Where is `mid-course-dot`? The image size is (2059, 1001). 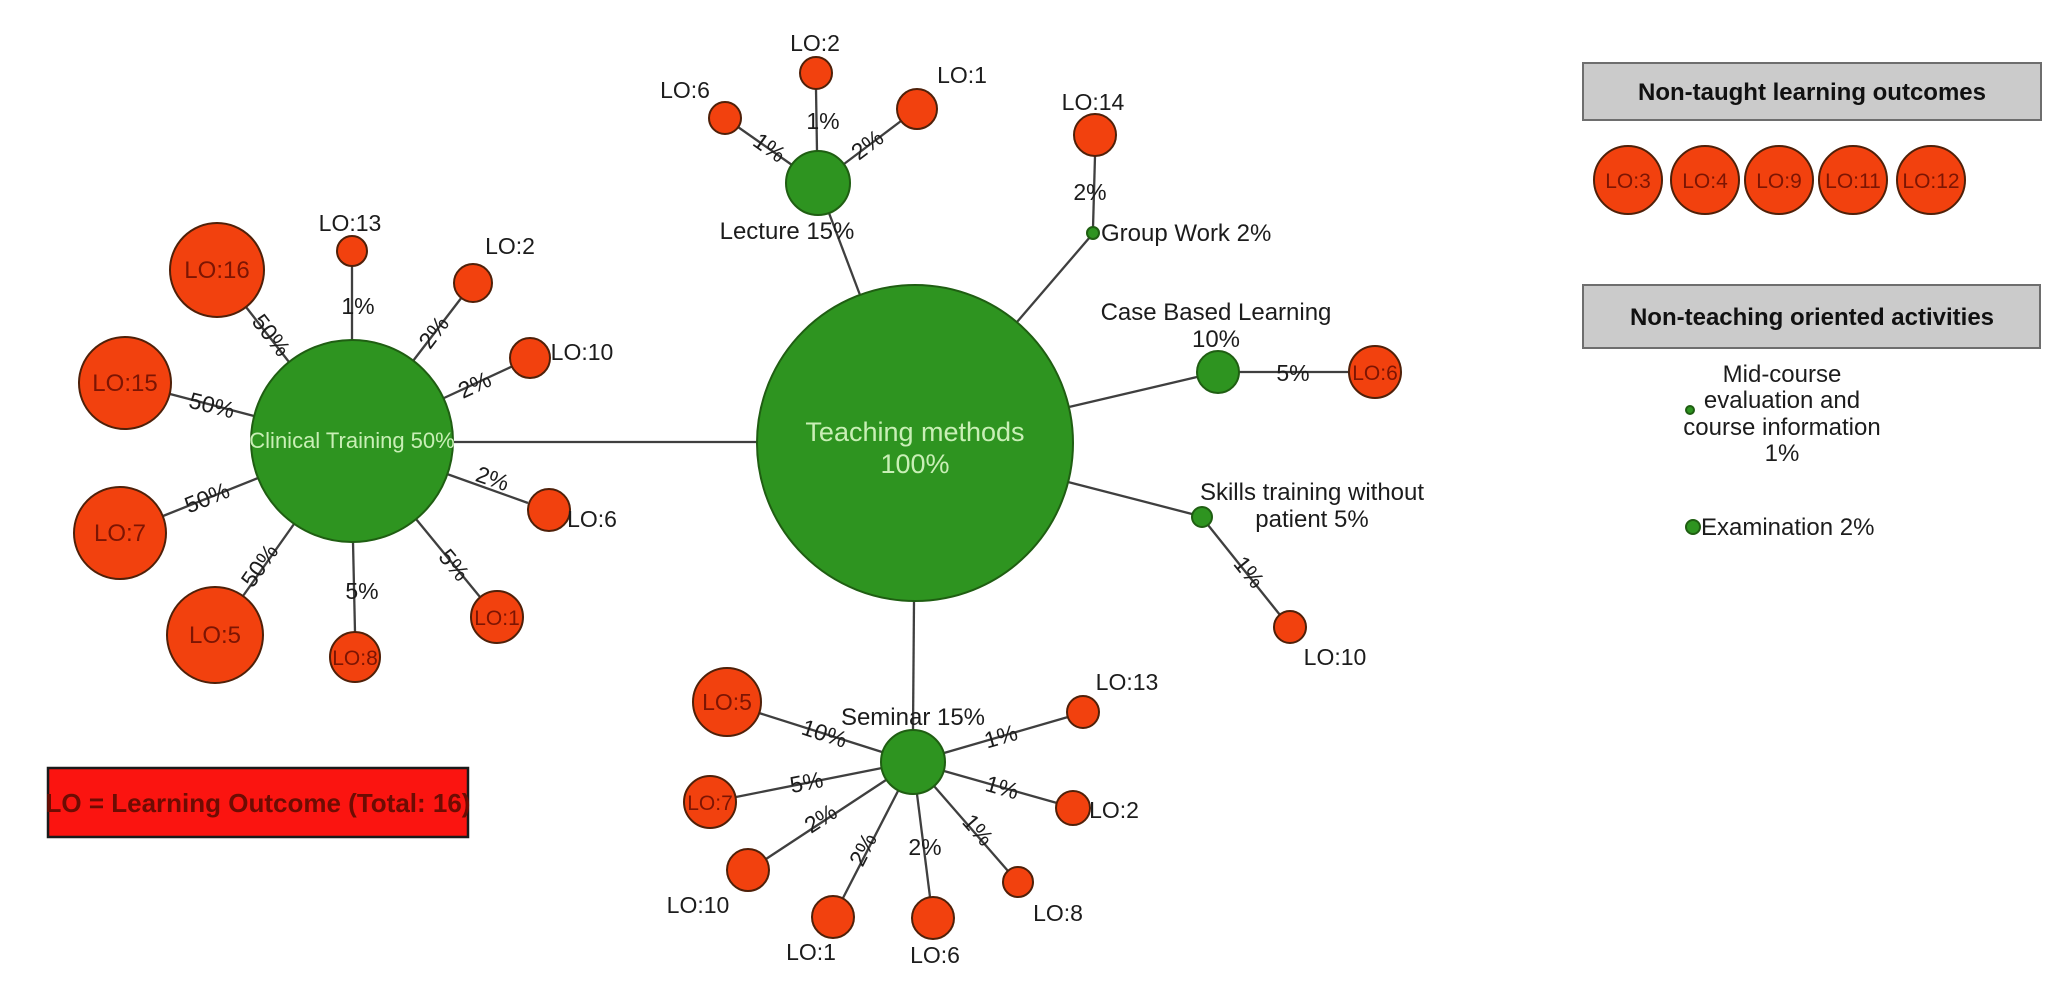 mid-course-dot is located at coordinates (1690, 410).